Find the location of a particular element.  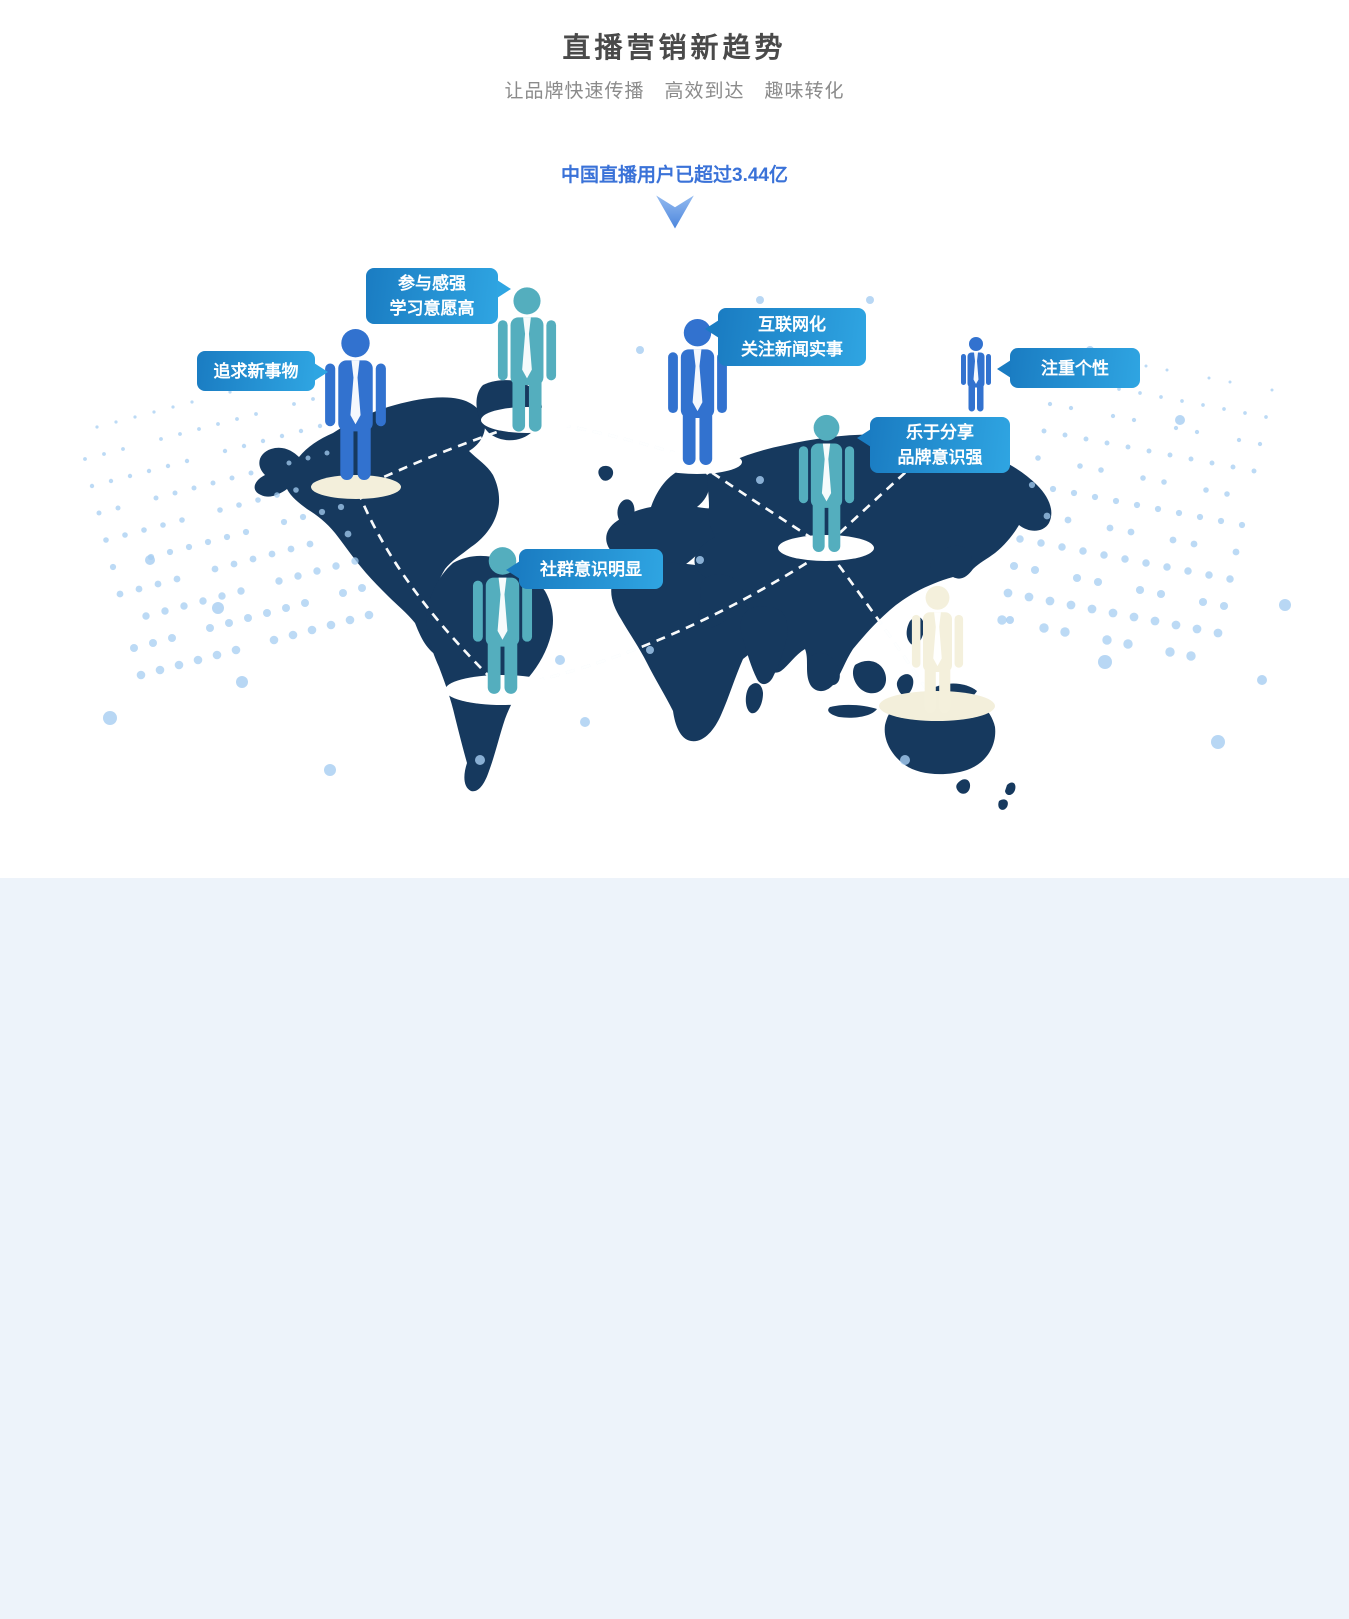

trait-bubble-seek-new: 追求新事物 is located at coordinates (262, 371).